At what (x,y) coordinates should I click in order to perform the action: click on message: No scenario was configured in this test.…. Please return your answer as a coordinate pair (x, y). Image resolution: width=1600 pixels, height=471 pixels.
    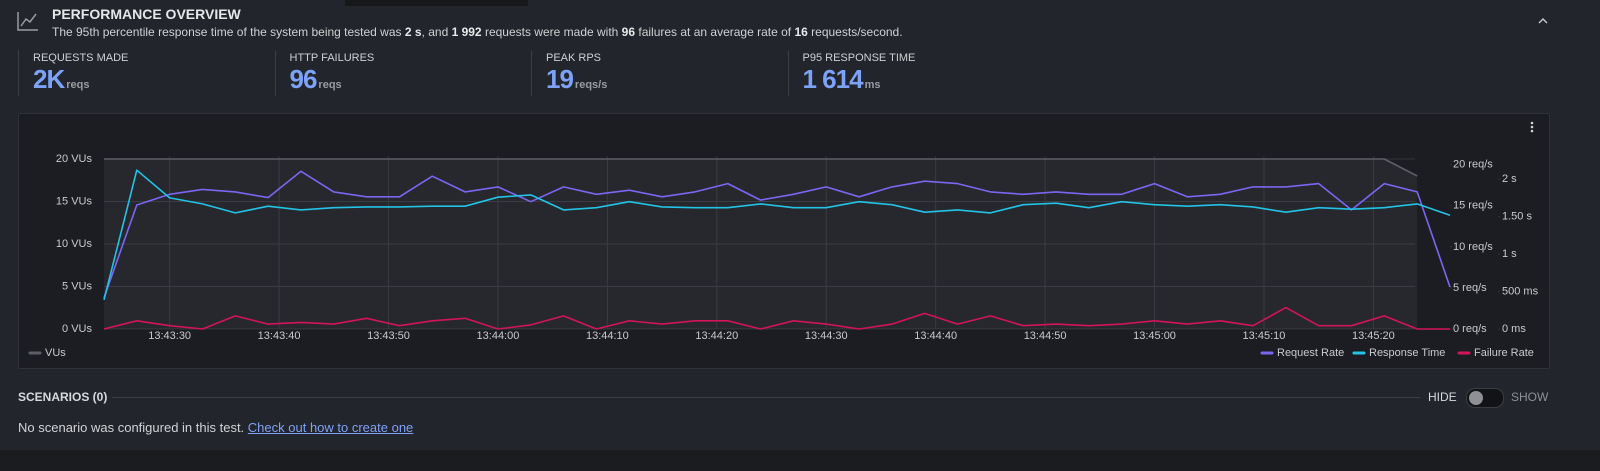
    Looking at the image, I should click on (215, 427).